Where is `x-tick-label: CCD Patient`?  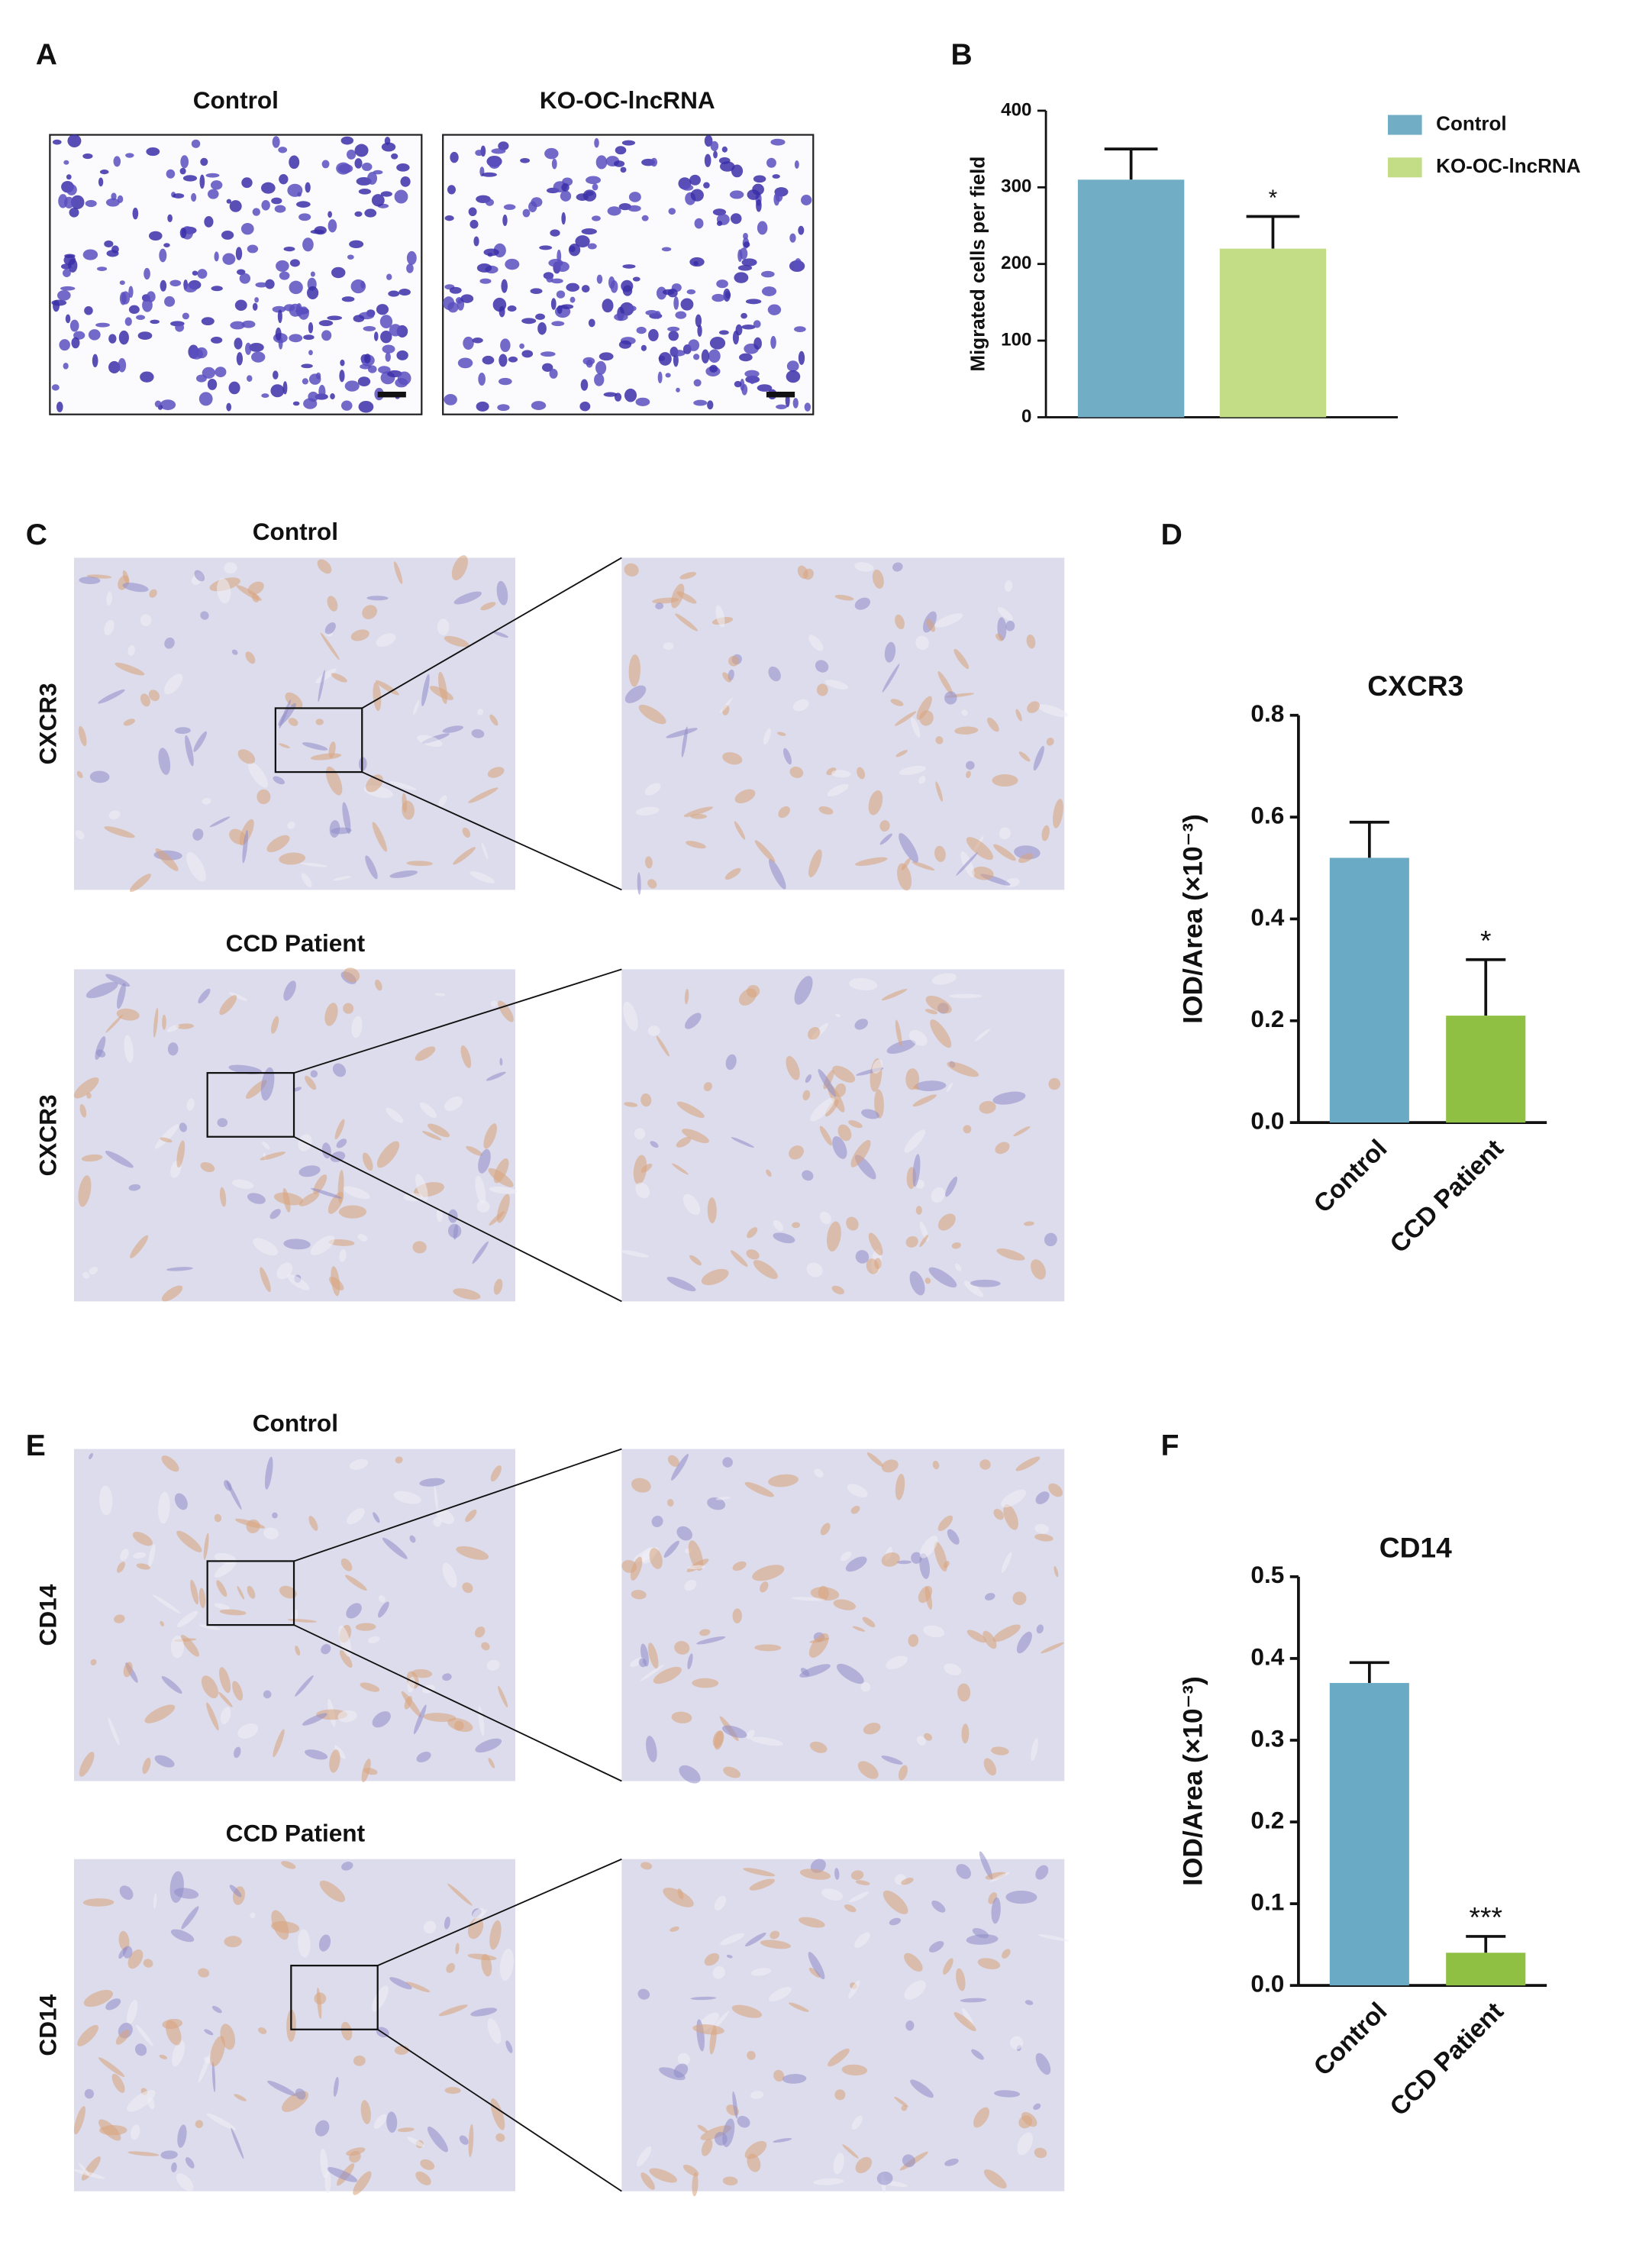 x-tick-label: CCD Patient is located at coordinates (1447, 1197).